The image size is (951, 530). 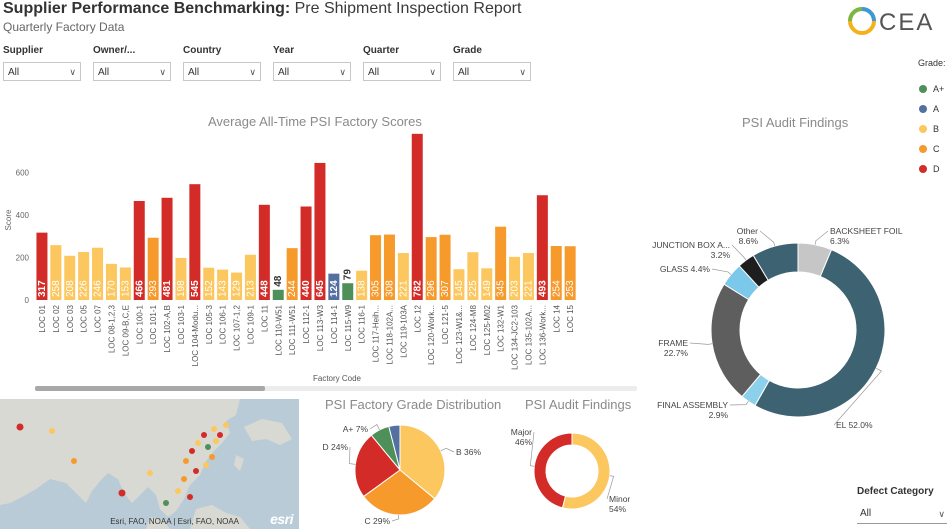 What do you see at coordinates (929, 129) in the screenshot?
I see `legend-item-b: B` at bounding box center [929, 129].